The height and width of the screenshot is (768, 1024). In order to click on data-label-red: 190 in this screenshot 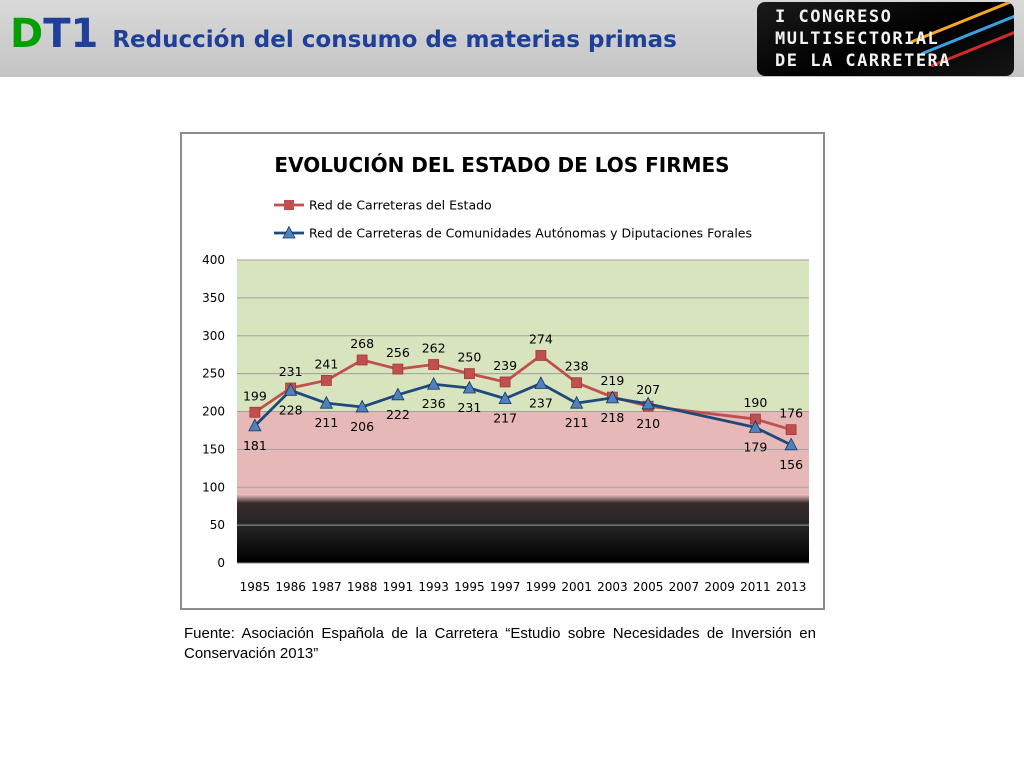, I will do `click(755, 402)`.